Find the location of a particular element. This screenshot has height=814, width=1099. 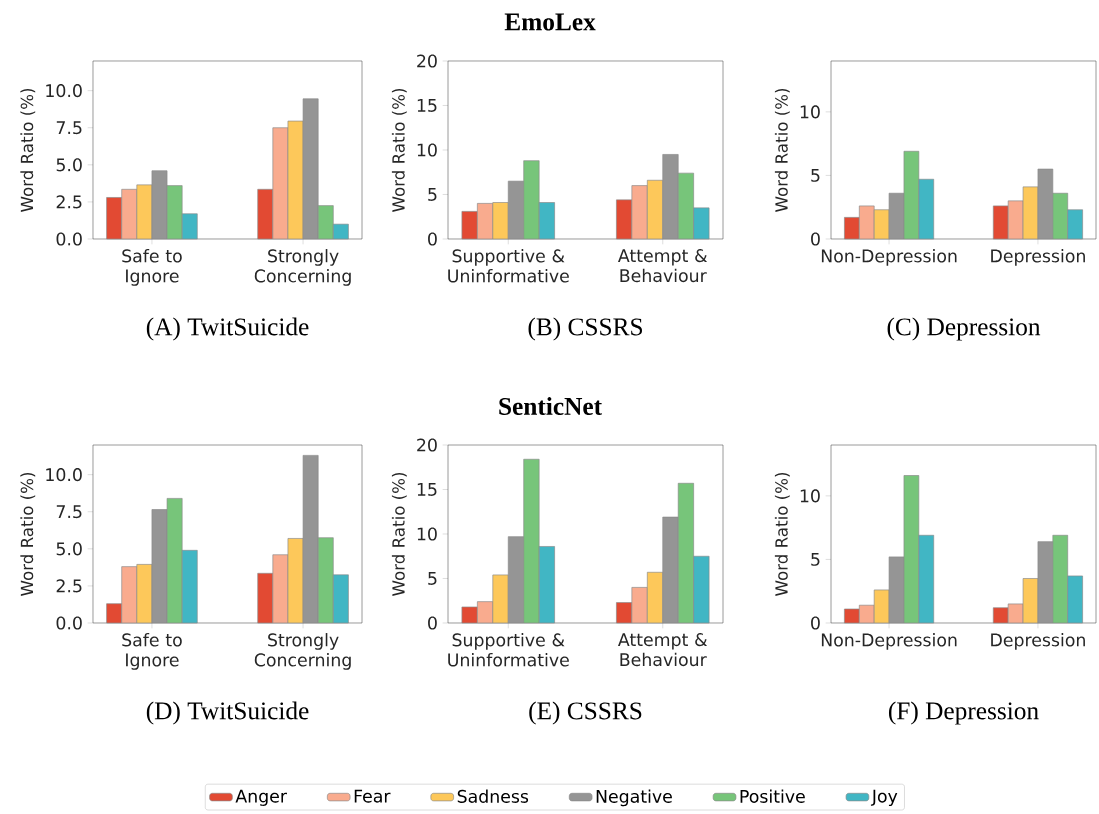

text: (A) TwitSuicide is located at coordinates (227, 329).